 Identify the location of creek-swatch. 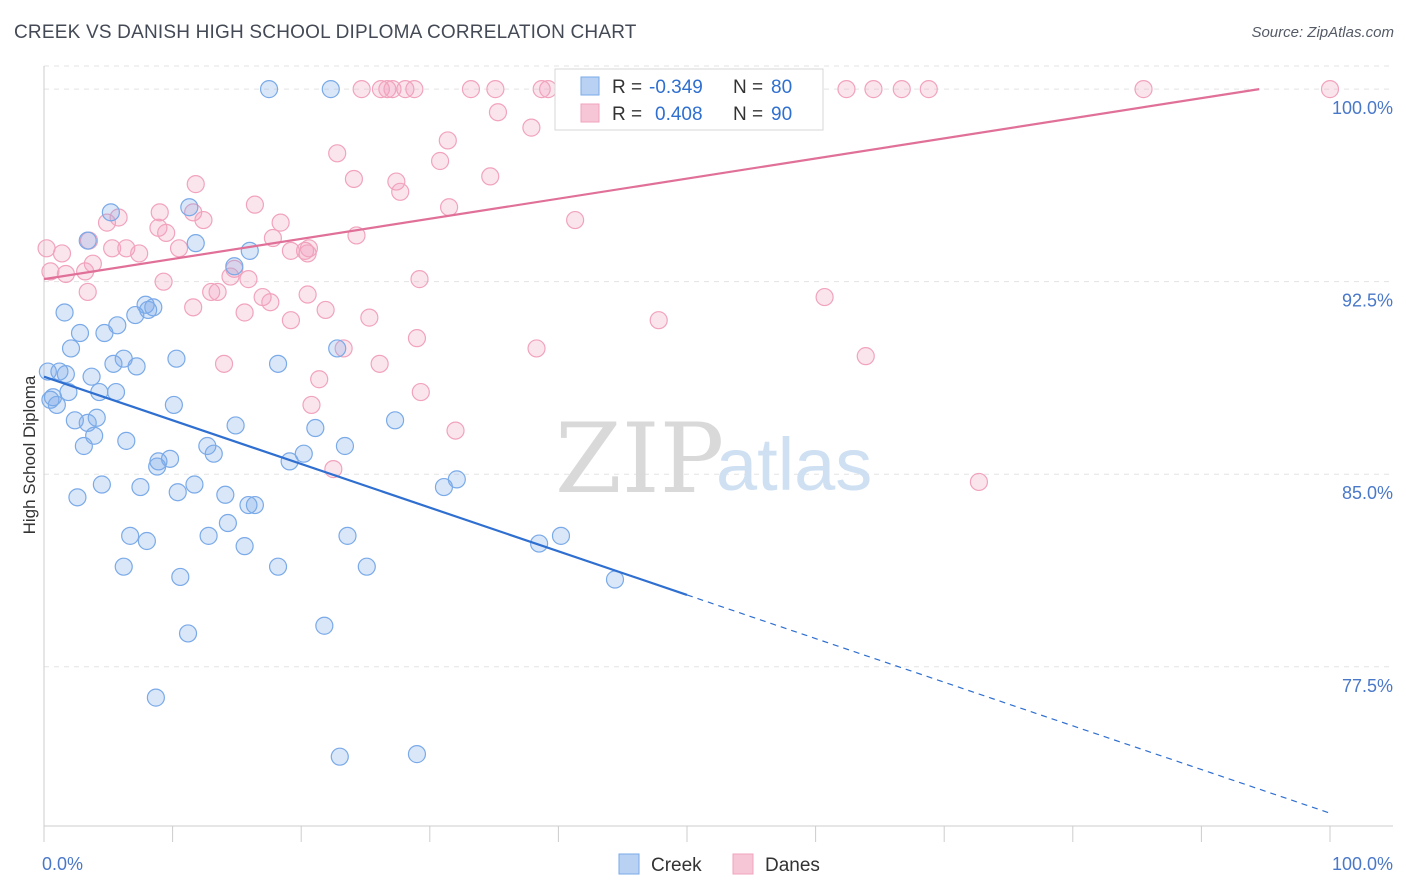
(590, 86).